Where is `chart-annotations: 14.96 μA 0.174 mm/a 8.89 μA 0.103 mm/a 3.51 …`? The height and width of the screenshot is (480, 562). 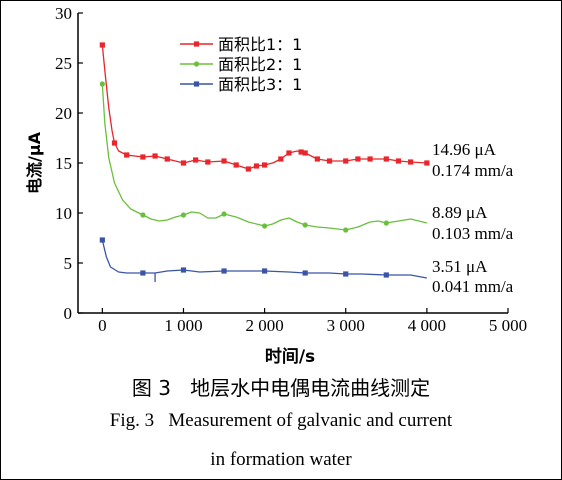 chart-annotations: 14.96 μA 0.174 mm/a 8.89 μA 0.103 mm/a 3.51 … is located at coordinates (473, 218).